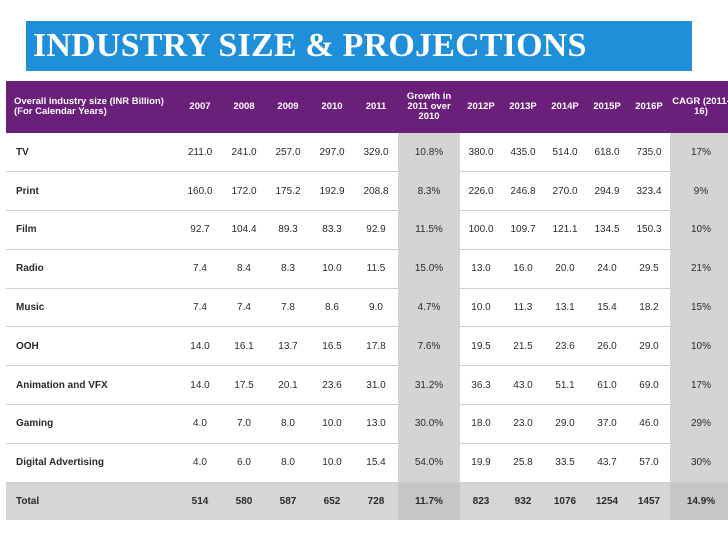 The image size is (728, 546). I want to click on table-cell: 30.0%, so click(429, 424).